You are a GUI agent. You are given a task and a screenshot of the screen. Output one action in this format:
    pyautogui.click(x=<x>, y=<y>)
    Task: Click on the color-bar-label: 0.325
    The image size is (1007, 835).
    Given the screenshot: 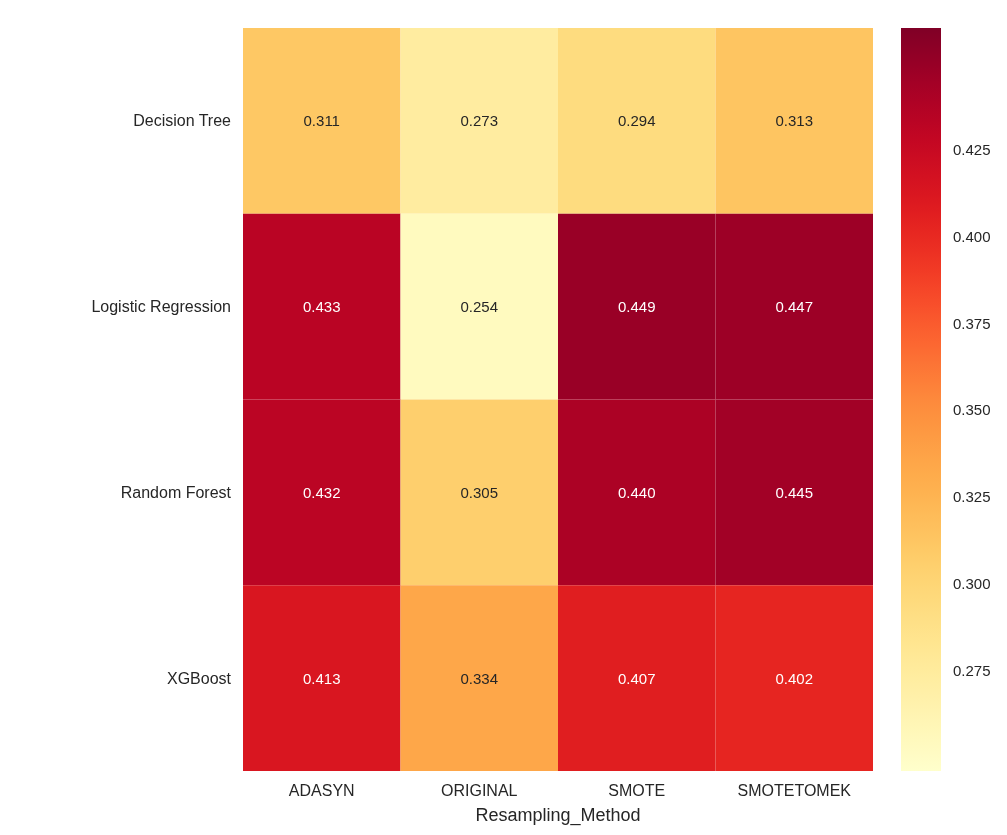 What is the action you would take?
    pyautogui.click(x=972, y=497)
    